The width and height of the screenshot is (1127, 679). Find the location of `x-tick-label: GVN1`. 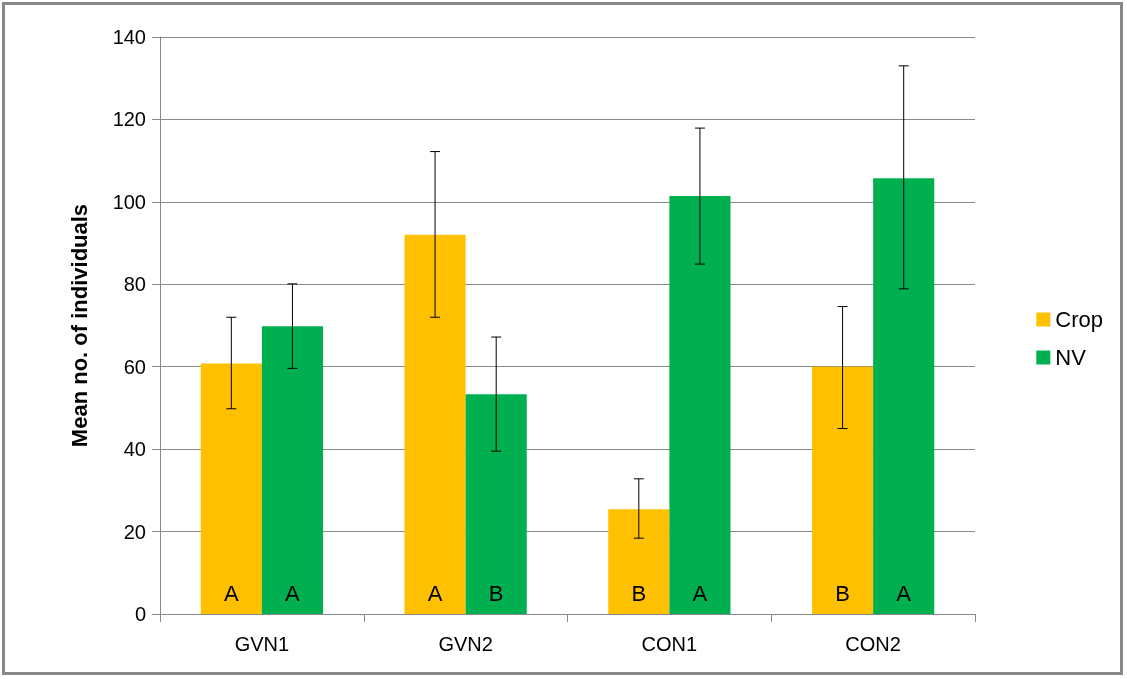

x-tick-label: GVN1 is located at coordinates (262, 644).